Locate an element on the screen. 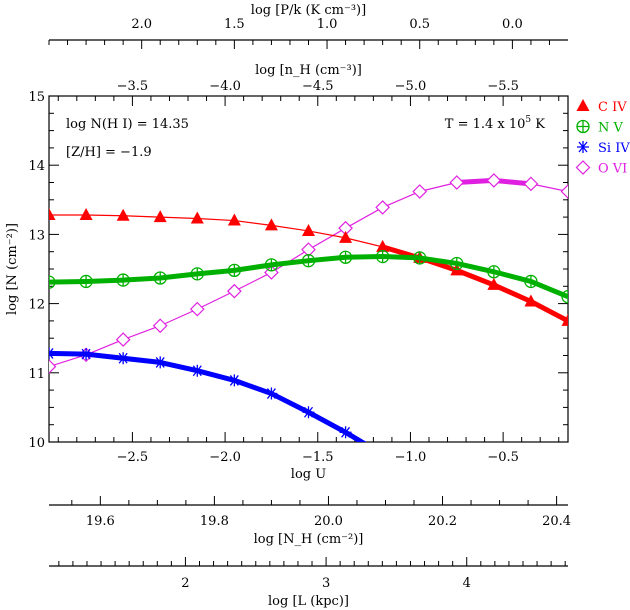 The width and height of the screenshot is (630, 610). secondary-tick-label: 1.5 is located at coordinates (234, 24).